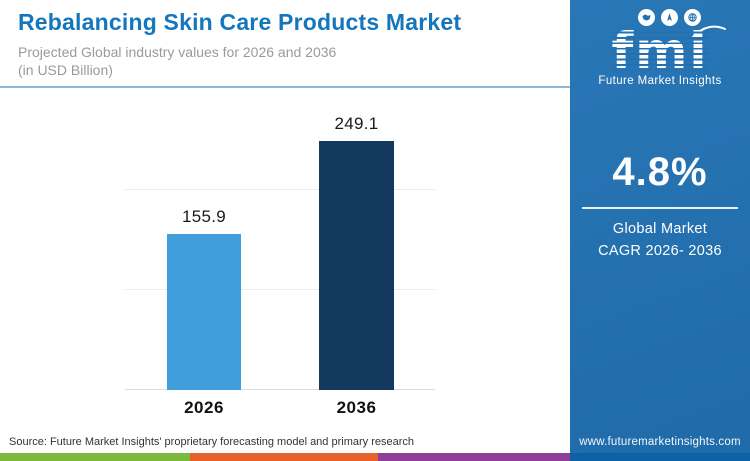  Describe the element at coordinates (474, 457) in the screenshot. I see `stripe-purple` at that location.